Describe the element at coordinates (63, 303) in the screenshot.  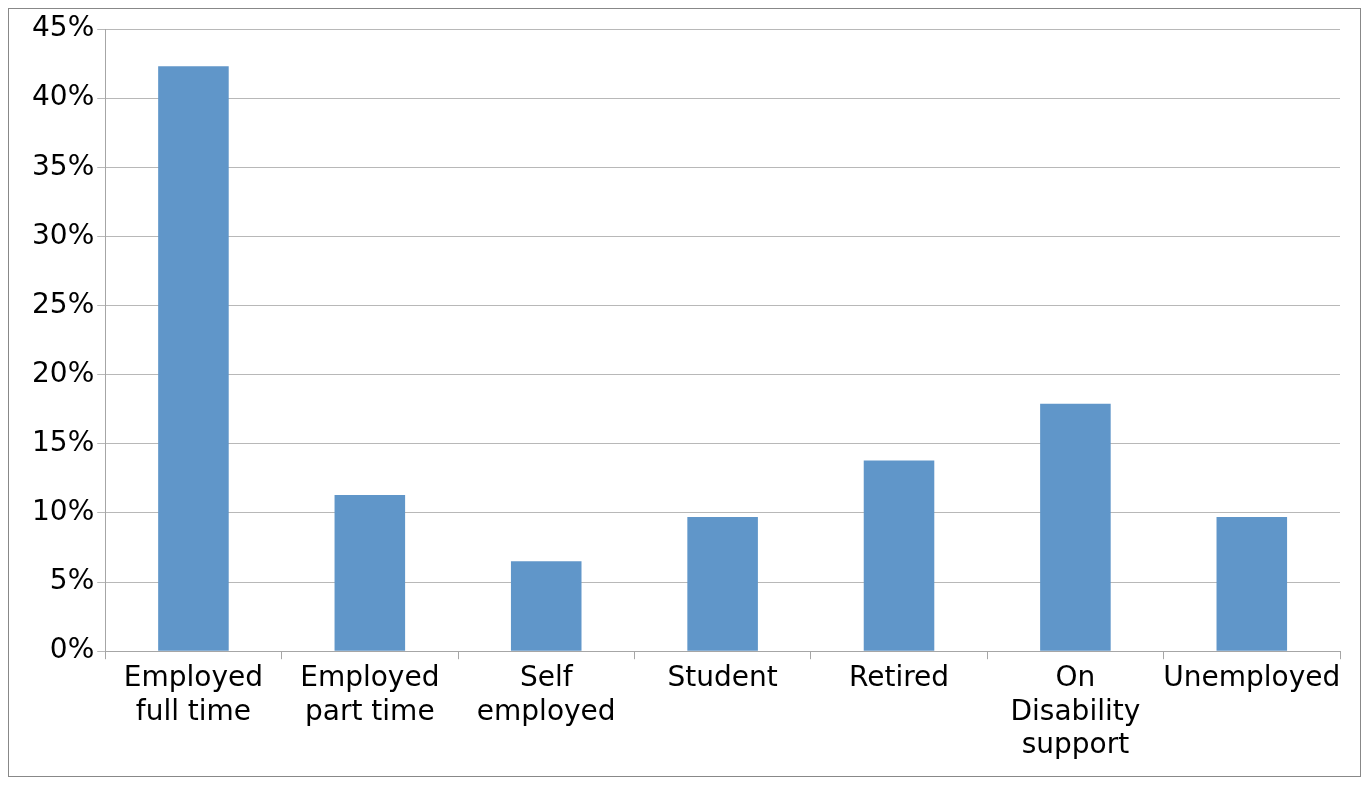
I see `y-tick-label: 25%` at that location.